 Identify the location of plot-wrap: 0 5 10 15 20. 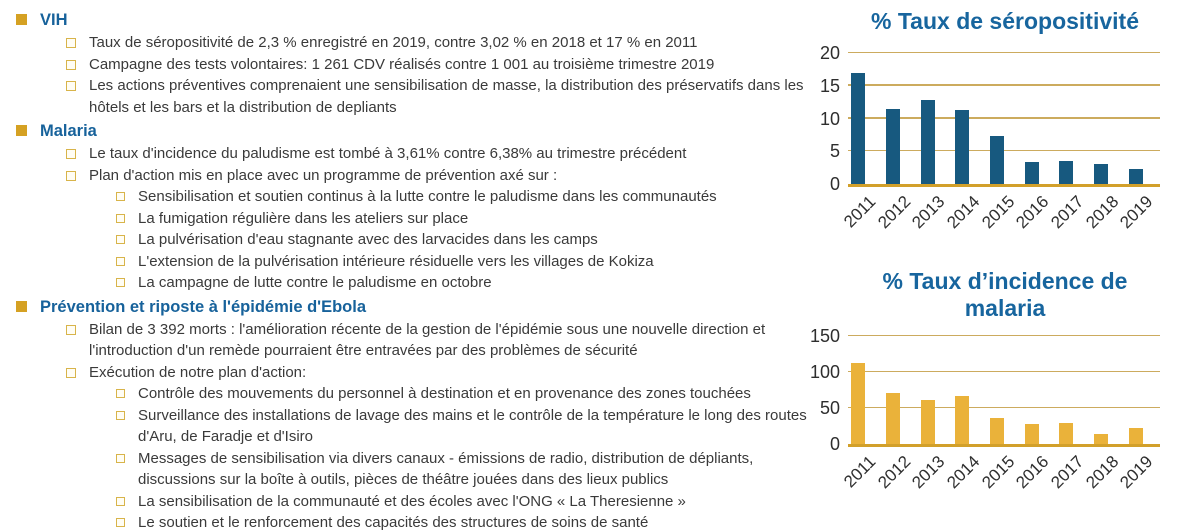
(1005, 118).